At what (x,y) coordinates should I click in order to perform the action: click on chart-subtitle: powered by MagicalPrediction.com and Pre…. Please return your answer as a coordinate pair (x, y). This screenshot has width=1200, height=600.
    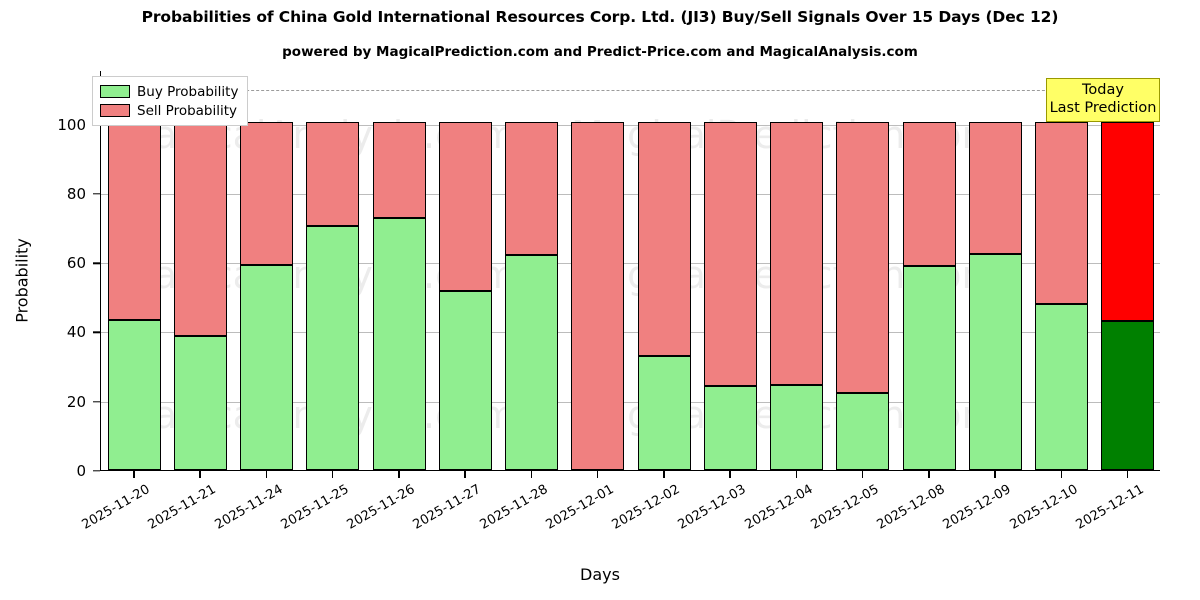
    Looking at the image, I should click on (600, 52).